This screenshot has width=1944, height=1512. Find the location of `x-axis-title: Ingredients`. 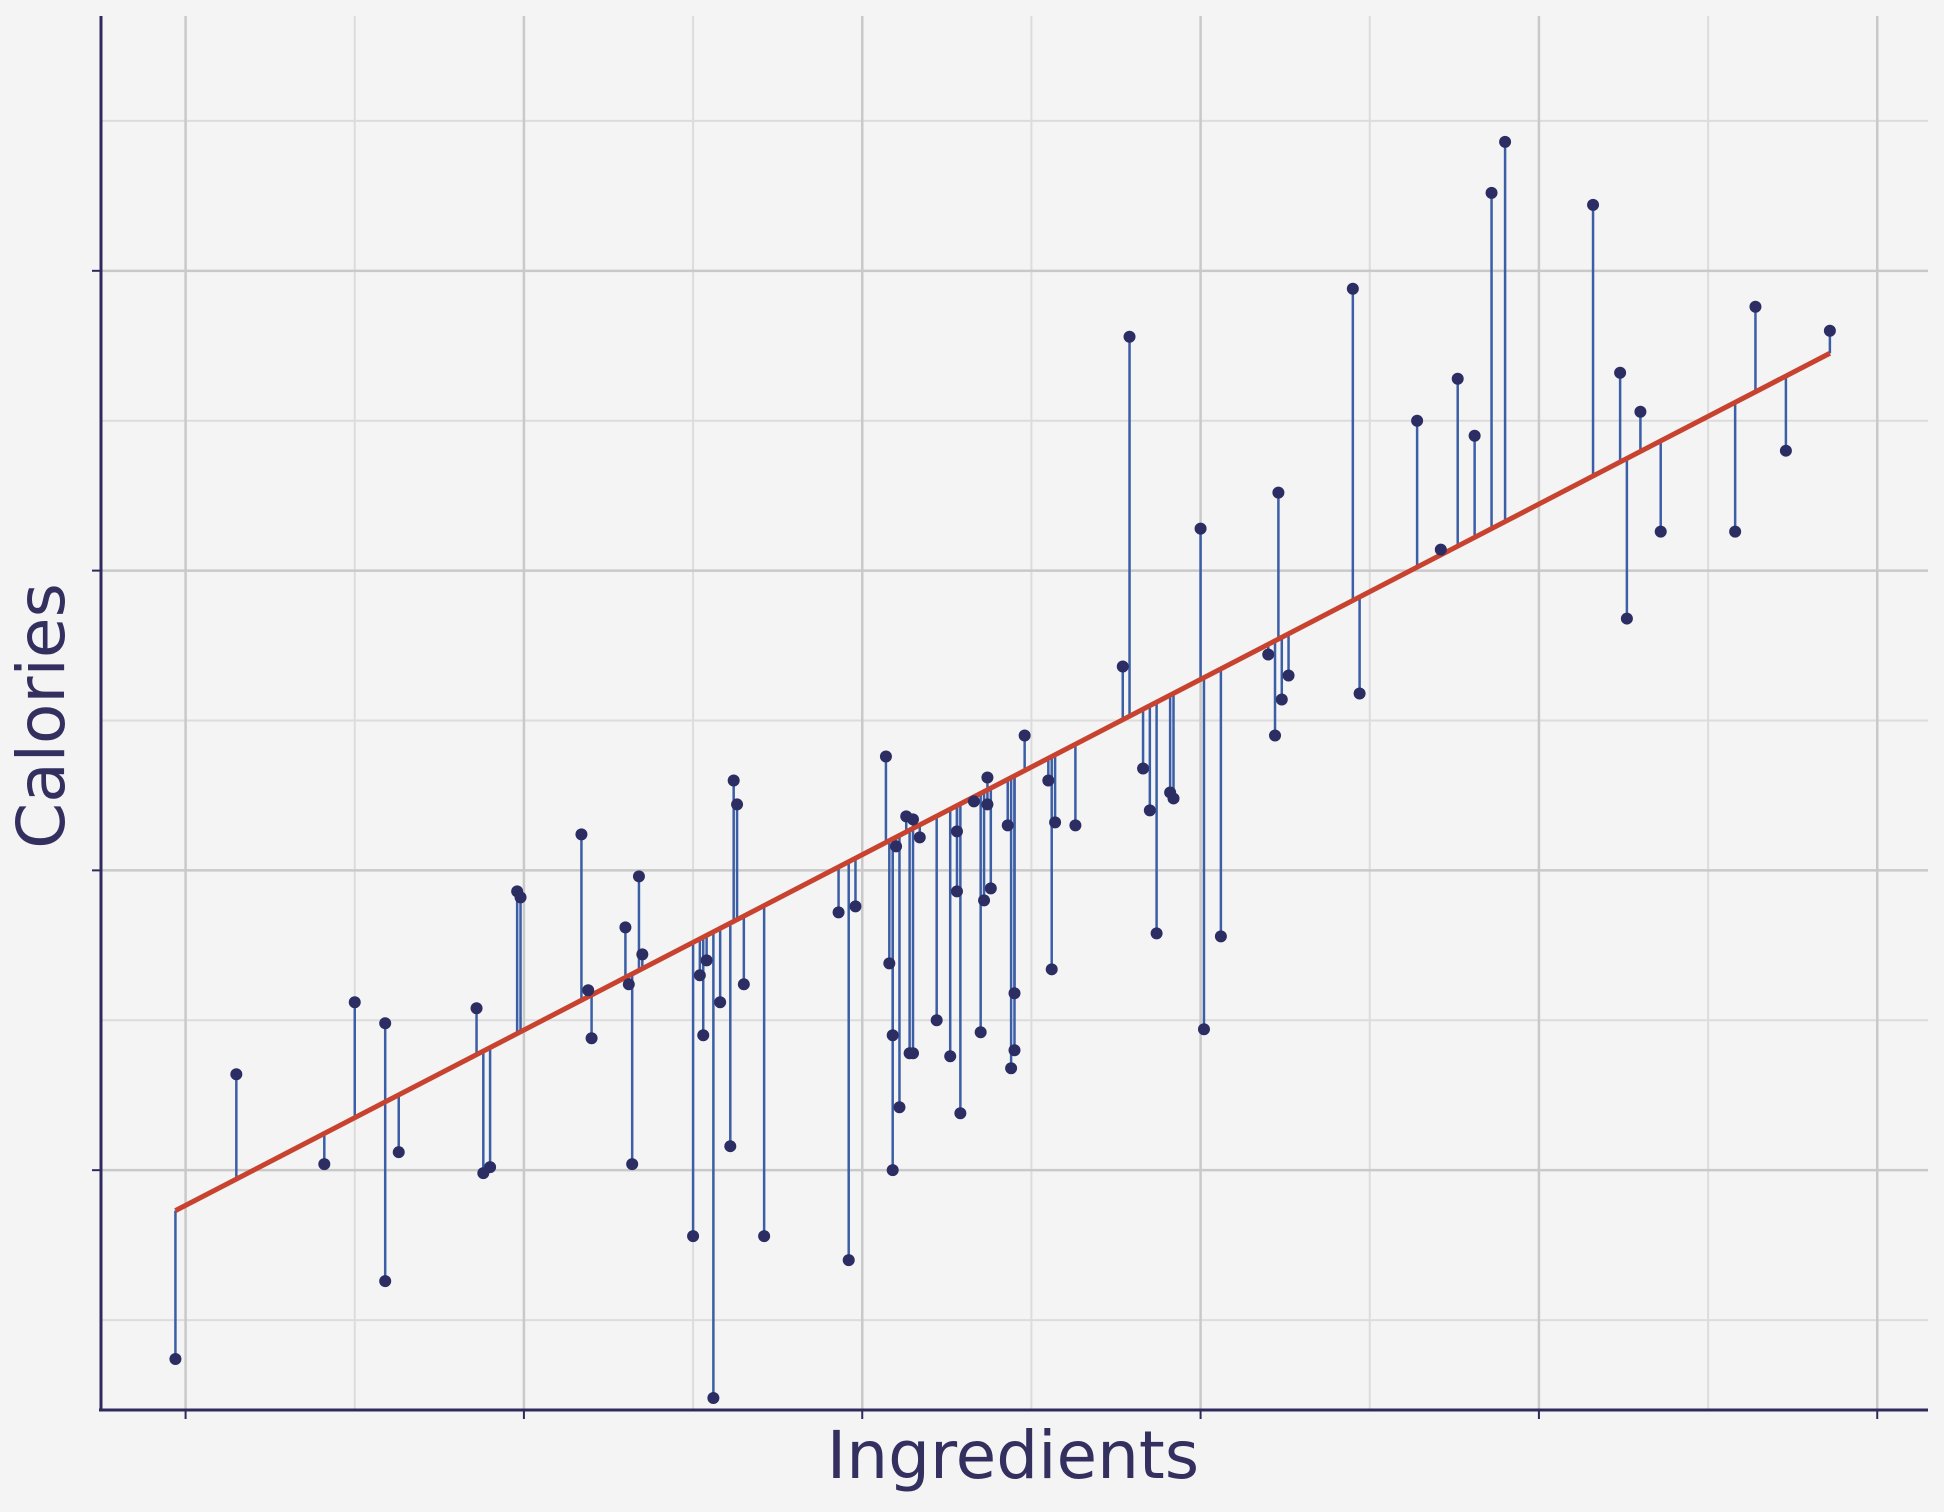

x-axis-title: Ingredients is located at coordinates (1013, 1455).